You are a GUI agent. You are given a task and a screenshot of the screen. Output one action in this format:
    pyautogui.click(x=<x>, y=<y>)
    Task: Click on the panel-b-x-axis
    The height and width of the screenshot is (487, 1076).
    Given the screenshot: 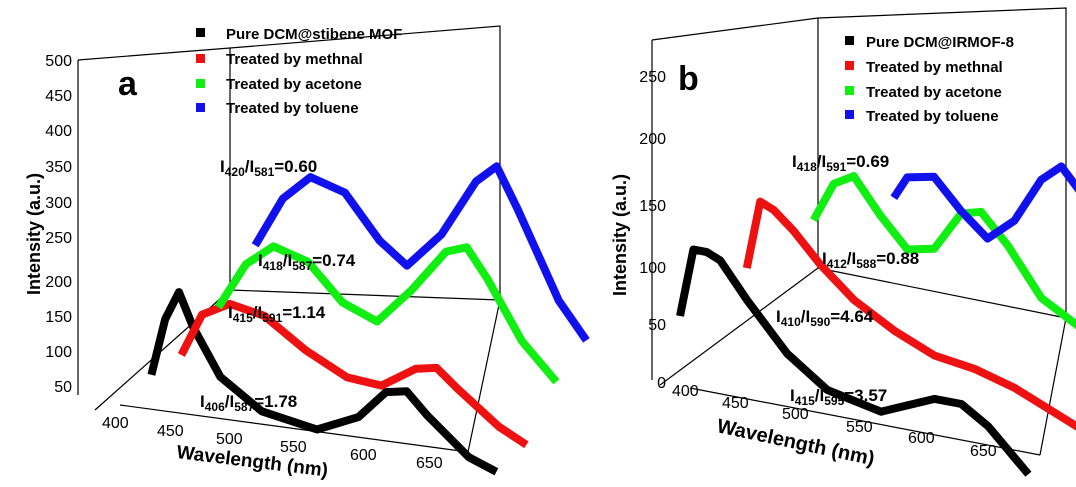 What is the action you would take?
    pyautogui.click(x=865, y=421)
    